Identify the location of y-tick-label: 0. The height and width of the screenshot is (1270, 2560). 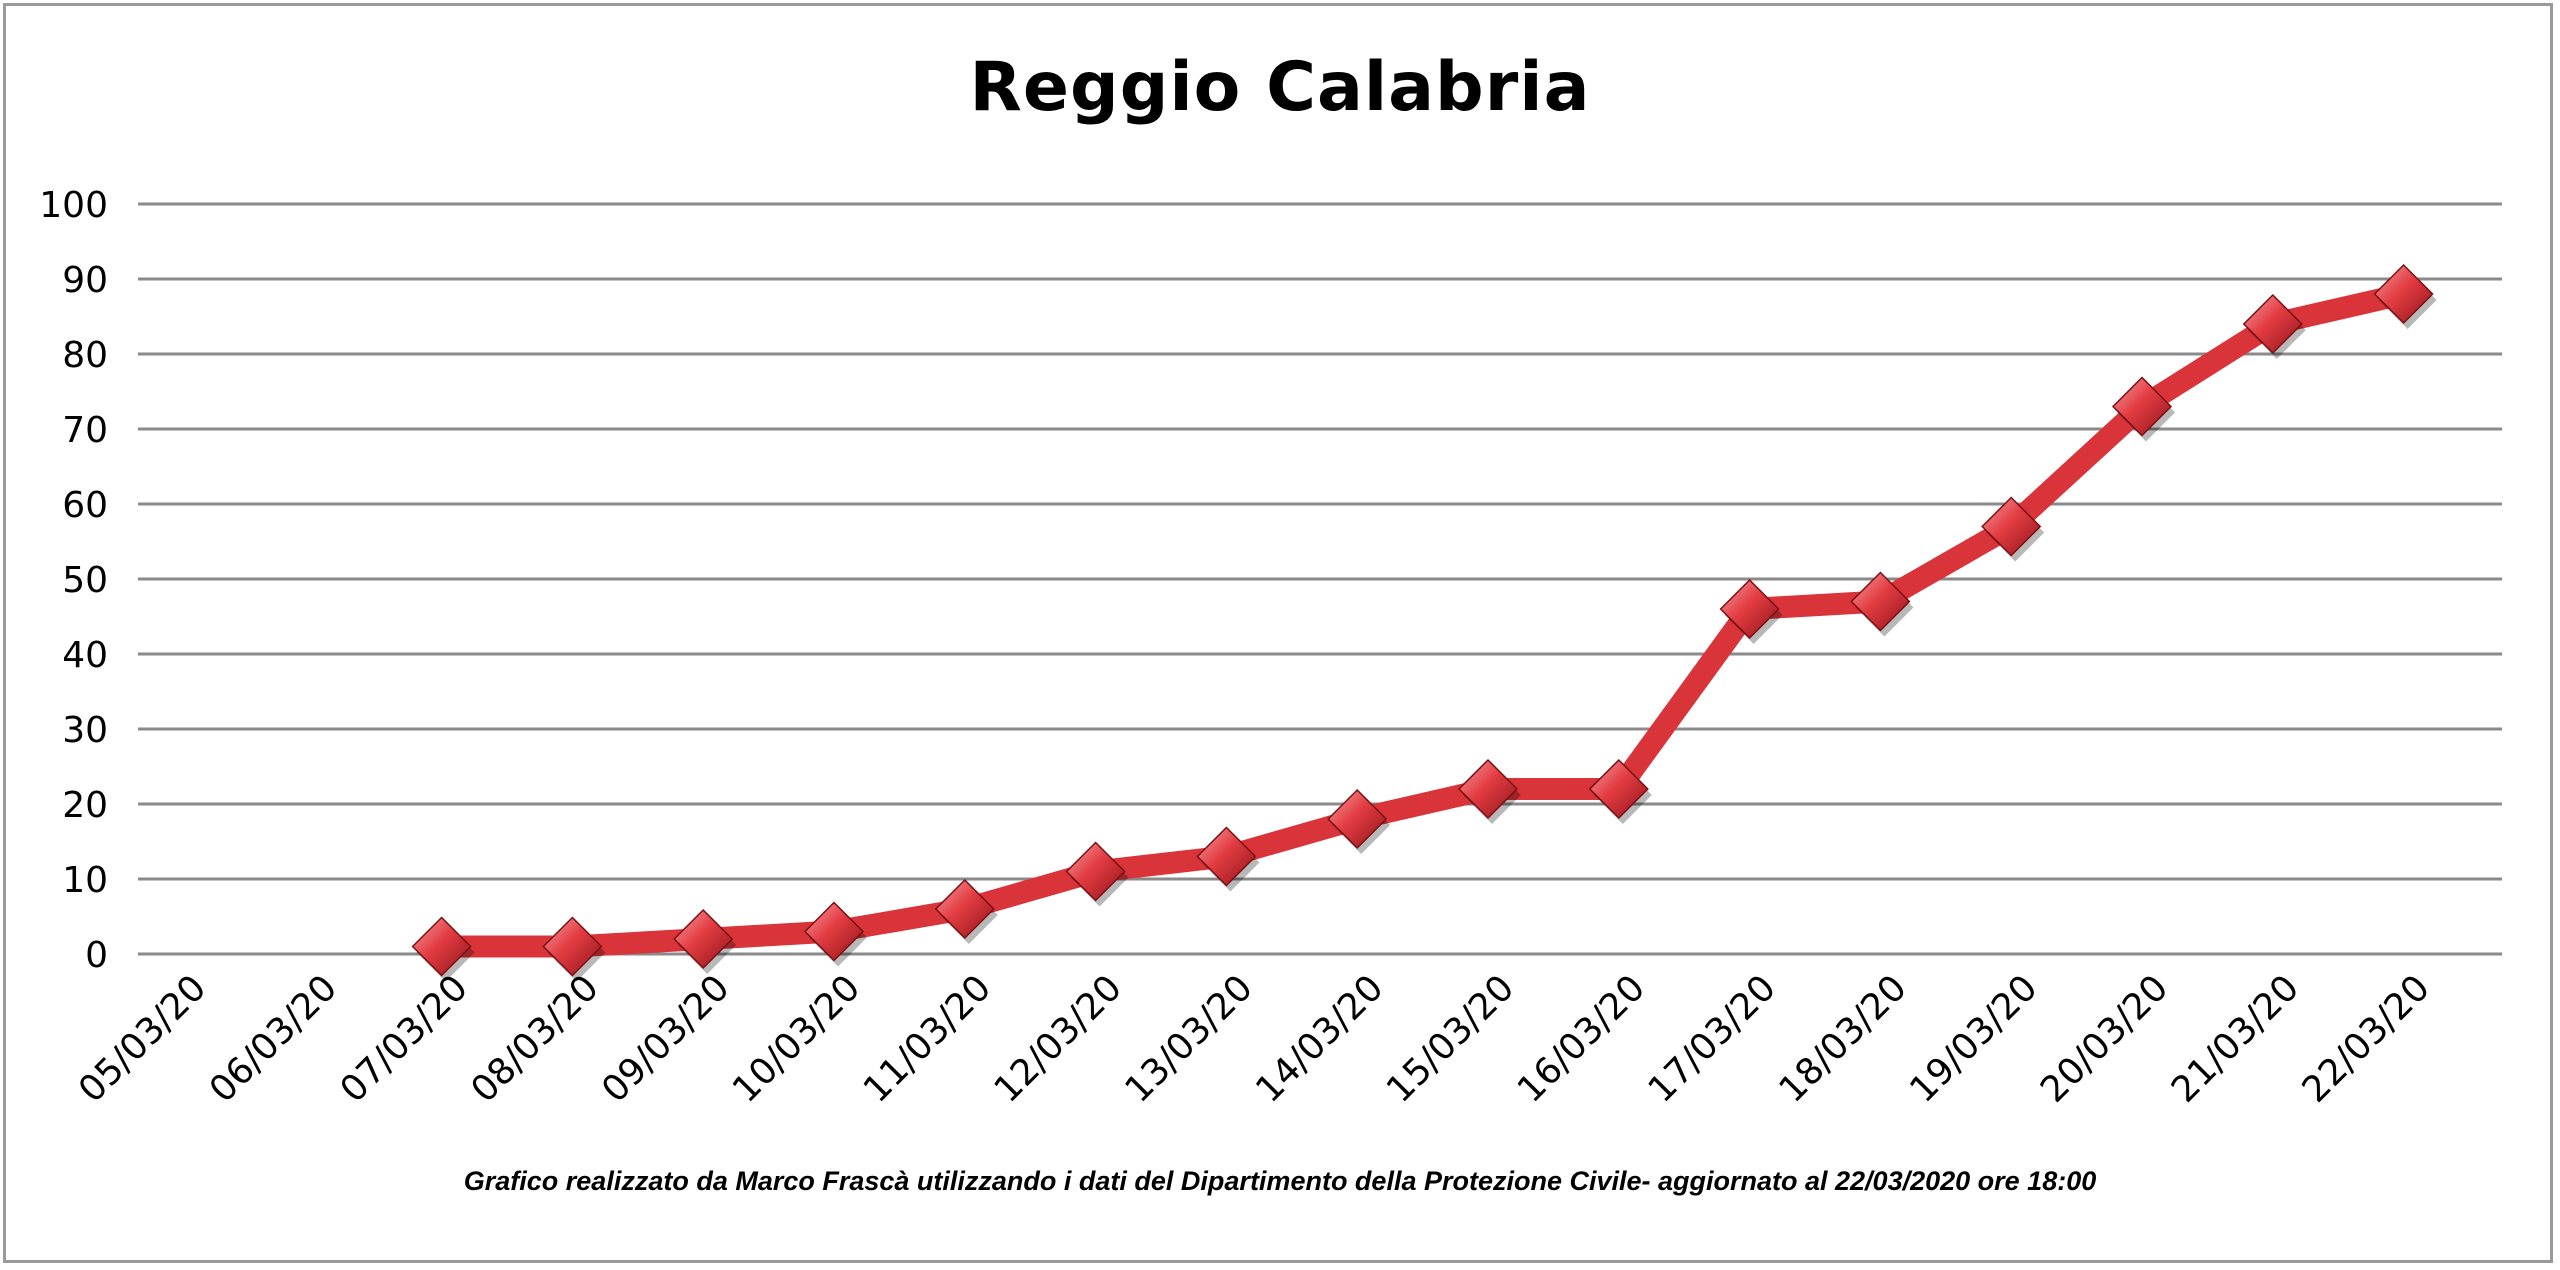
(96, 955).